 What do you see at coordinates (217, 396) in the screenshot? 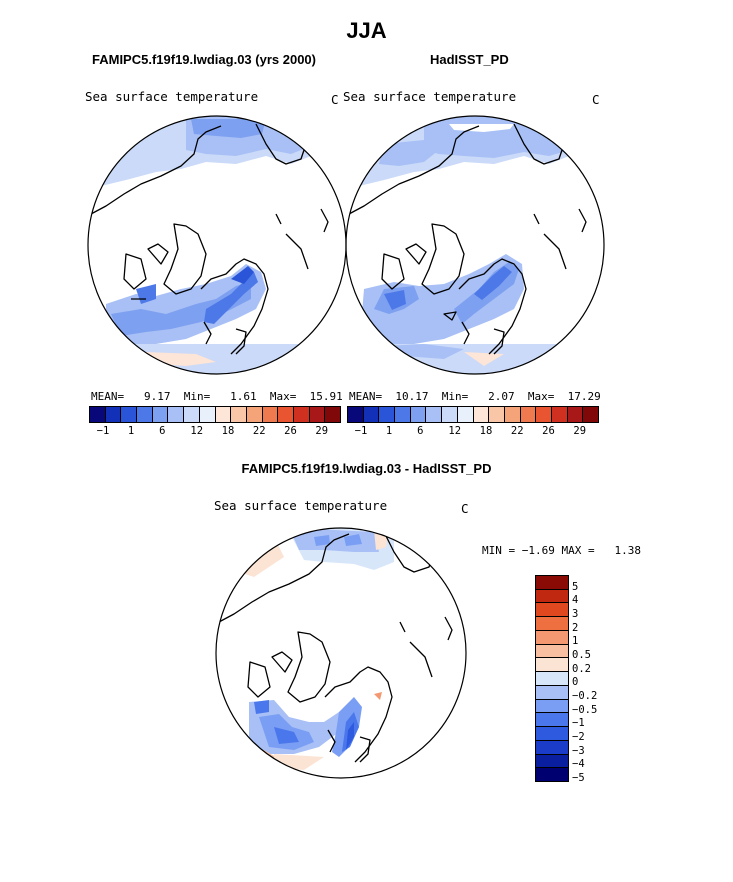
I see `model-stats: MEAN= 9.17 Min= 1.61 Max= 15.91` at bounding box center [217, 396].